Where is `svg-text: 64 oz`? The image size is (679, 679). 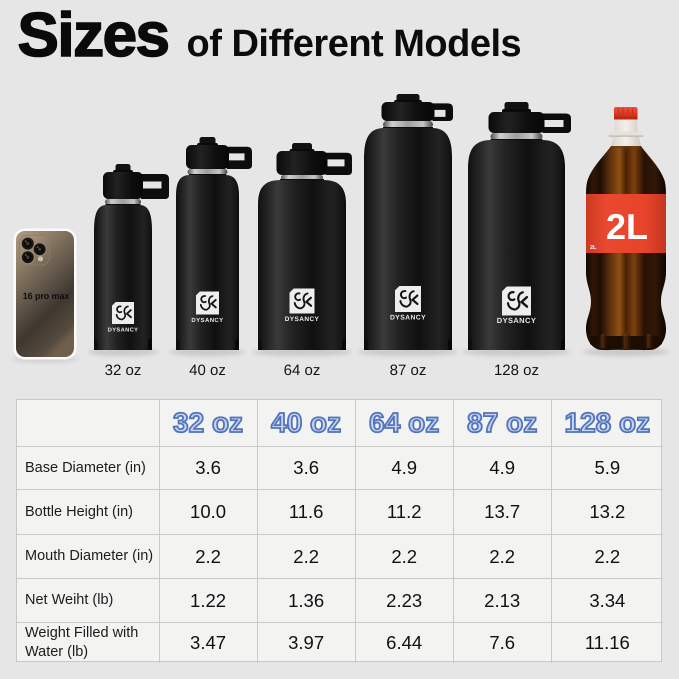
svg-text: 64 oz is located at coordinates (302, 370).